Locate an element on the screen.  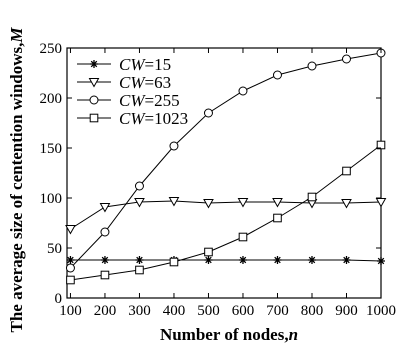
x-axis-label-text: Number of nodes, is located at coordinates (224, 334).